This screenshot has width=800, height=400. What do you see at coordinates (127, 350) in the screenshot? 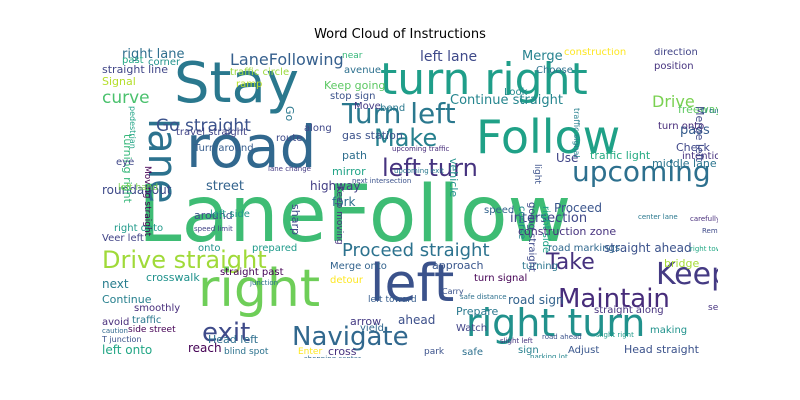
I see `word-cloud-word: left onto` at bounding box center [127, 350].